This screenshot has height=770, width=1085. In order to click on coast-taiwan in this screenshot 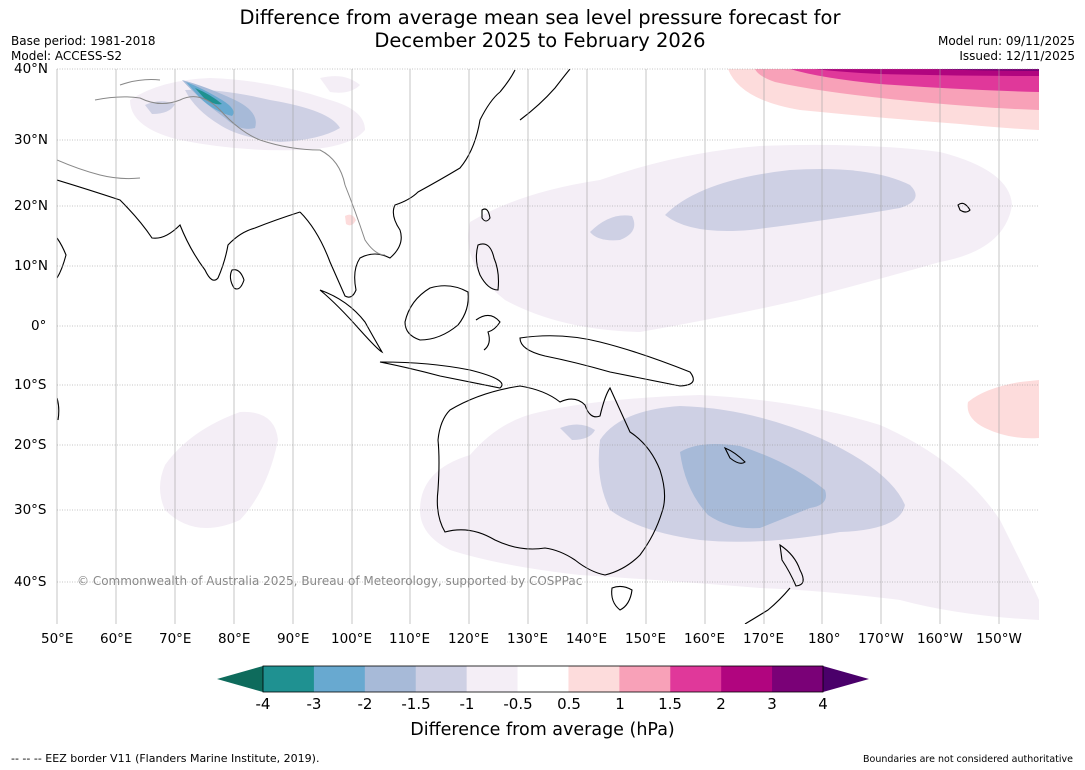, I will do `click(486, 215)`.